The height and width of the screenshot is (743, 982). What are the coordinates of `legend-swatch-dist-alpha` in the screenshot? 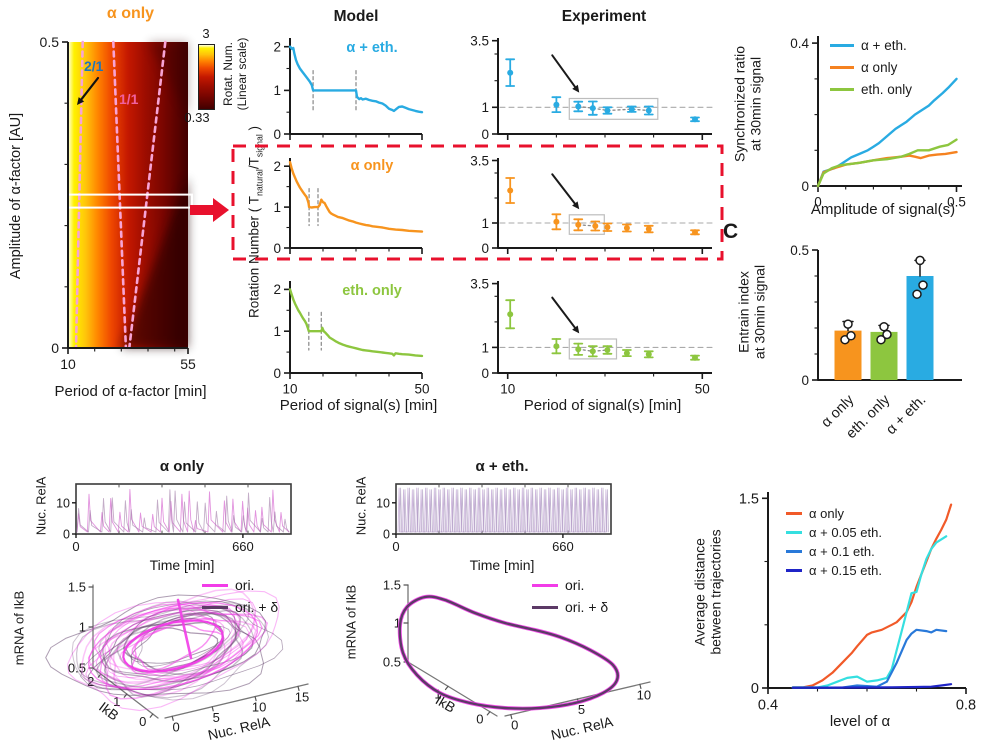 It's located at (794, 513).